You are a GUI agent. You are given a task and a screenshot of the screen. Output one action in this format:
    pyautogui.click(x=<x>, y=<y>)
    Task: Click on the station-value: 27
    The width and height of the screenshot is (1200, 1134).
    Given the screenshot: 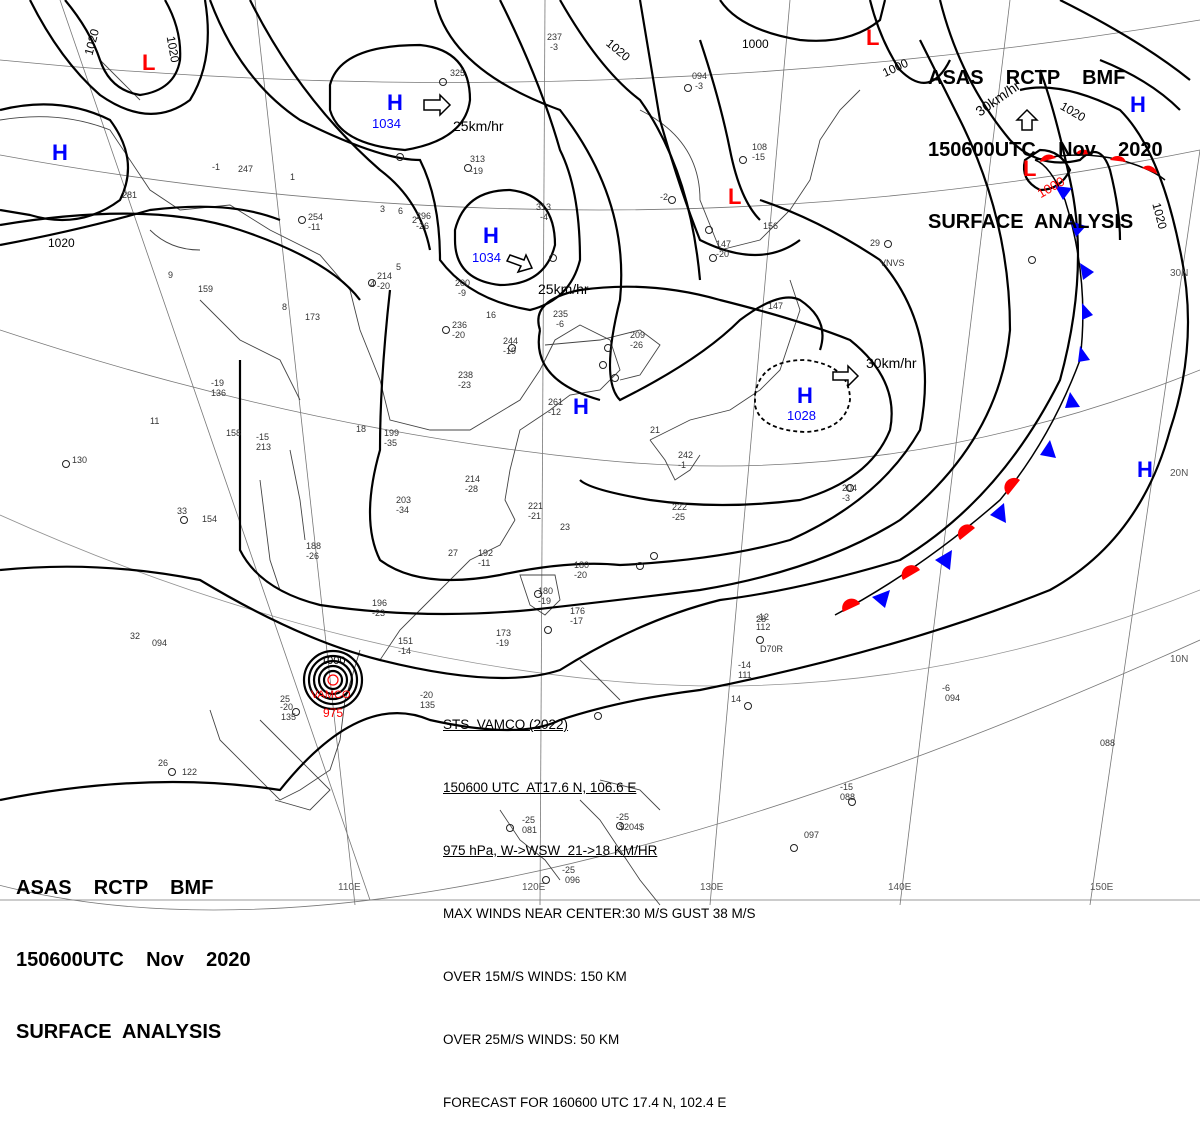 What is the action you would take?
    pyautogui.click(x=453, y=553)
    